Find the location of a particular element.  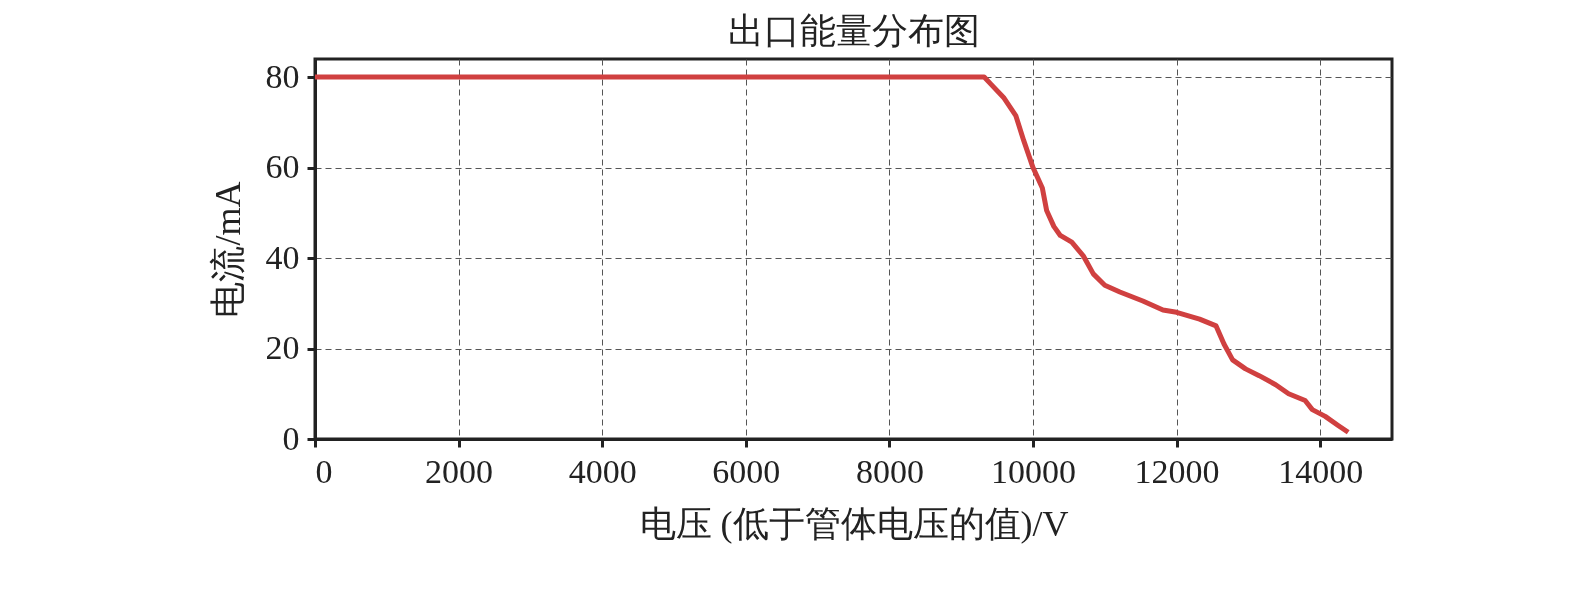

x-tick-label: 2000 is located at coordinates (459, 471).